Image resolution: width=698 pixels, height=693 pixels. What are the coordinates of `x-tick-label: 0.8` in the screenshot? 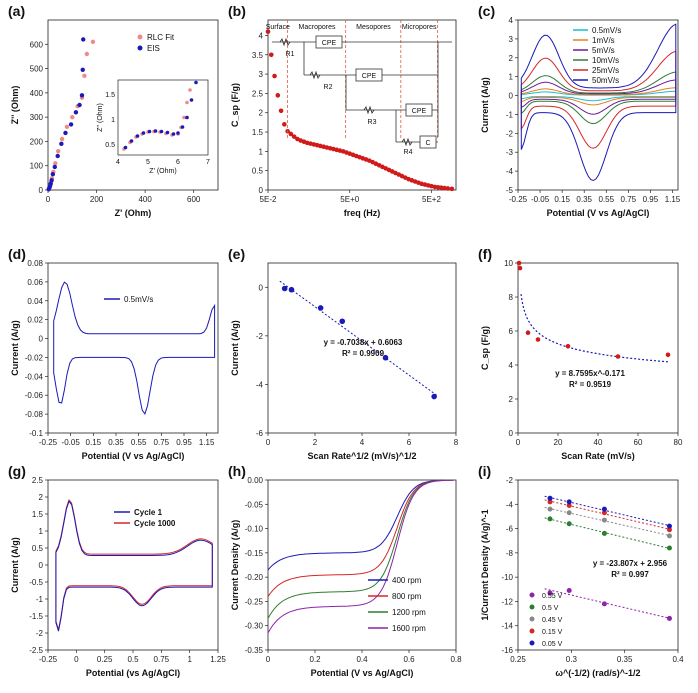 It's located at (456, 659).